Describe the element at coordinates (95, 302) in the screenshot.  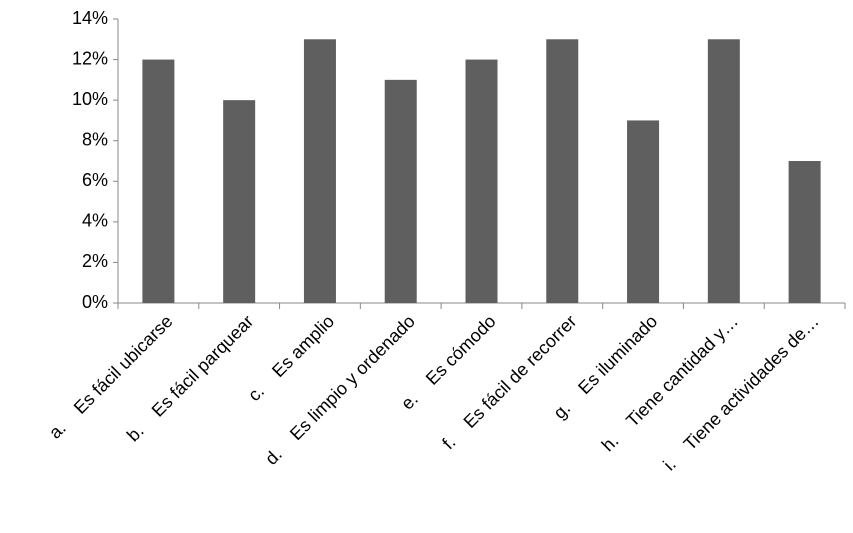
I see `y-tick-label: 0%` at that location.